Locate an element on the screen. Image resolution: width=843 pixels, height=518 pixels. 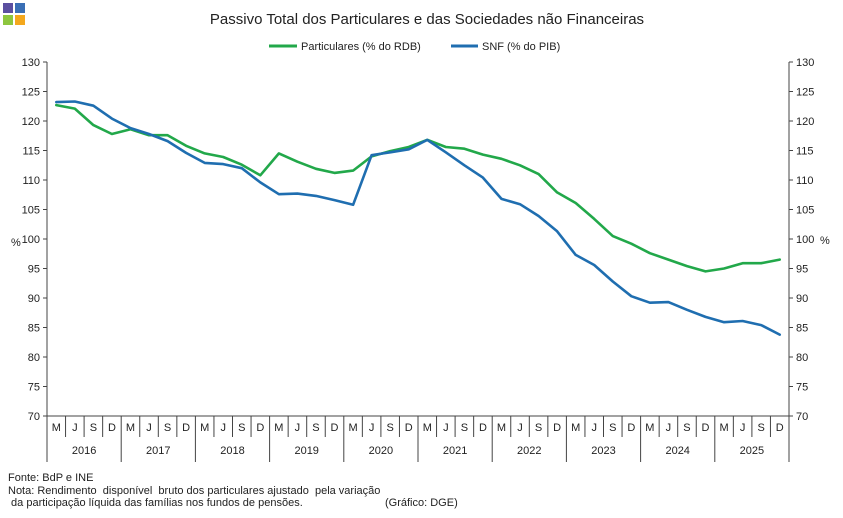
y-tick-label-left: 110 is located at coordinates (31, 181).